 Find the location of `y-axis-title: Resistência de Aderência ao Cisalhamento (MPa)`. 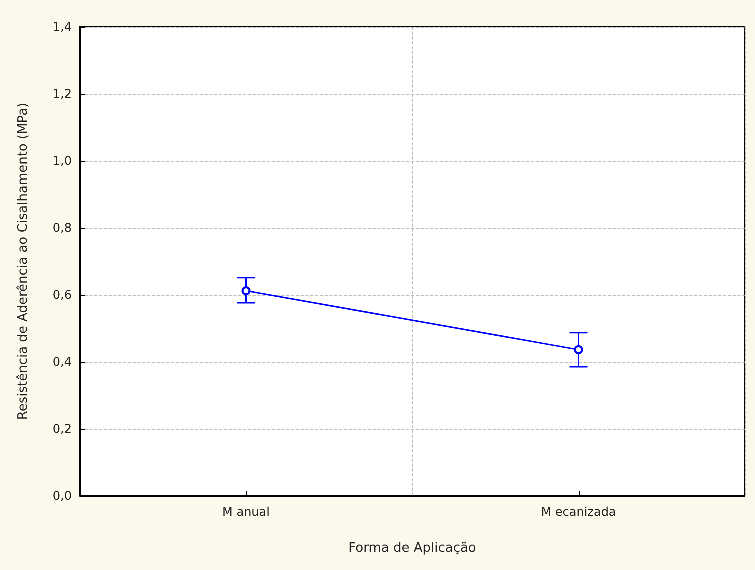

y-axis-title: Resistência de Aderência ao Cisalhamento (MPa) is located at coordinates (23, 261).